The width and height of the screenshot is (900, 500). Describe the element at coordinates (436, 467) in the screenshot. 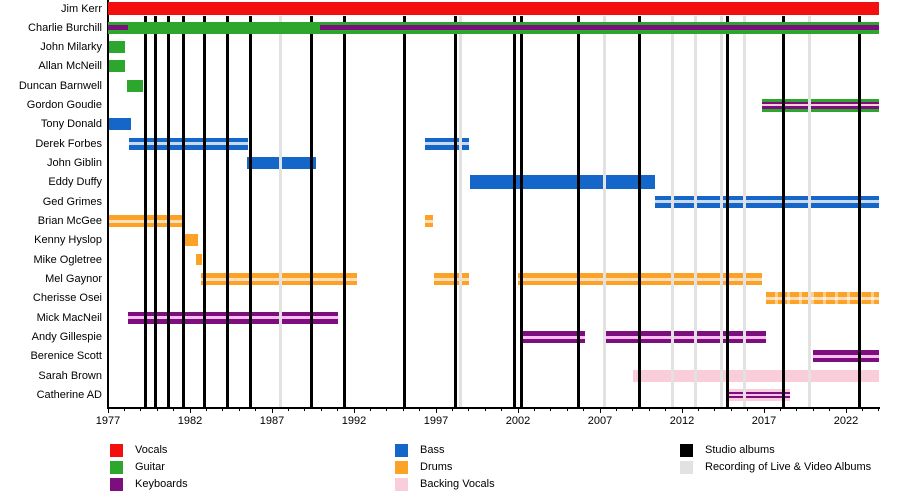

I see `legend-label-drums: Drums` at that location.